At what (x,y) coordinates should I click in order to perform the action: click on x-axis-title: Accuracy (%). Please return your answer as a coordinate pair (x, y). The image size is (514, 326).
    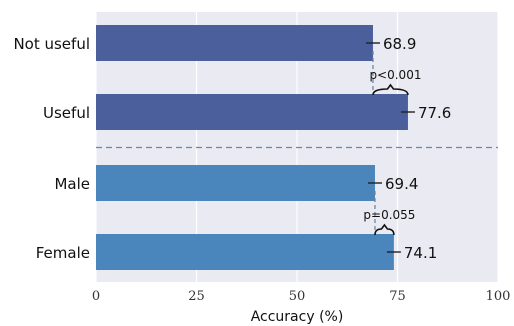
    Looking at the image, I should click on (297, 317).